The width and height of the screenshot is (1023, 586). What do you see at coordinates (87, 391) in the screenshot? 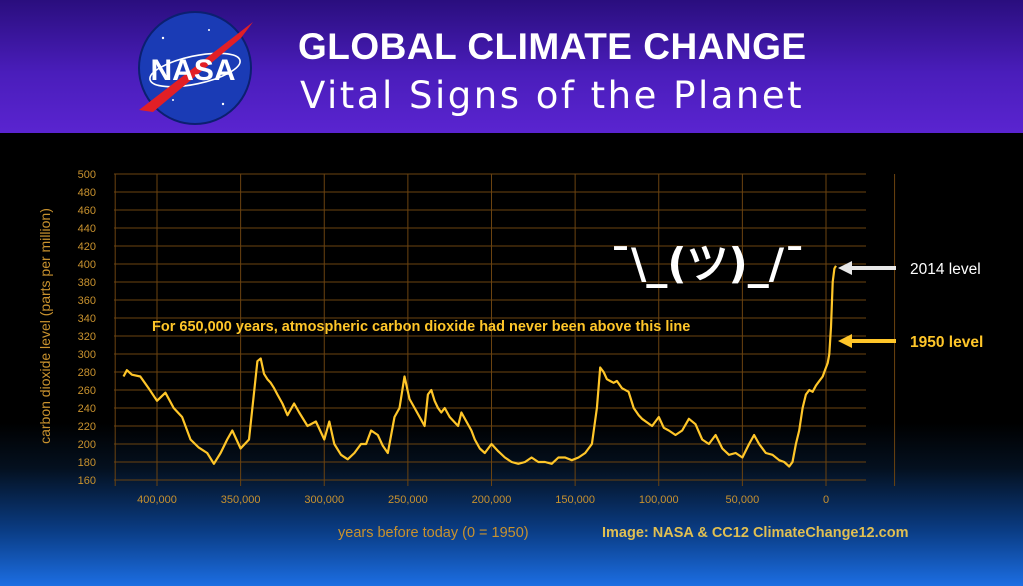
I see `y-tick-label: 260` at bounding box center [87, 391].